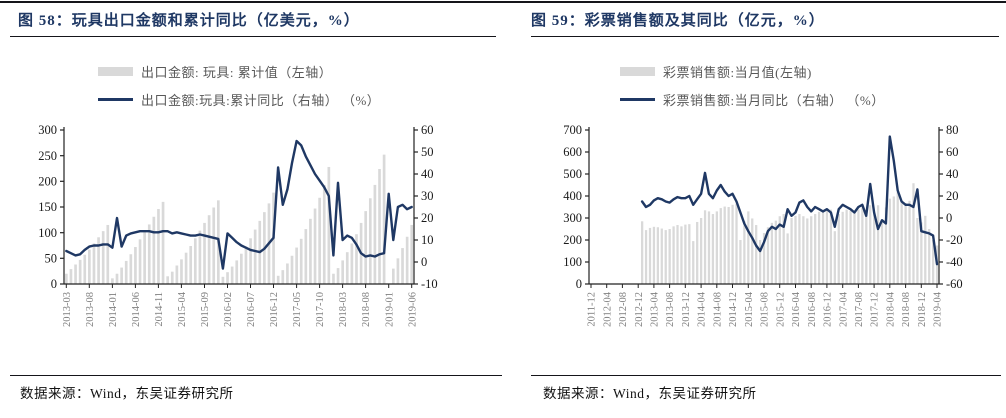 Image resolution: width=1006 pixels, height=418 pixels. Describe the element at coordinates (572, 174) in the screenshot. I see `svg-text: 500` at that location.